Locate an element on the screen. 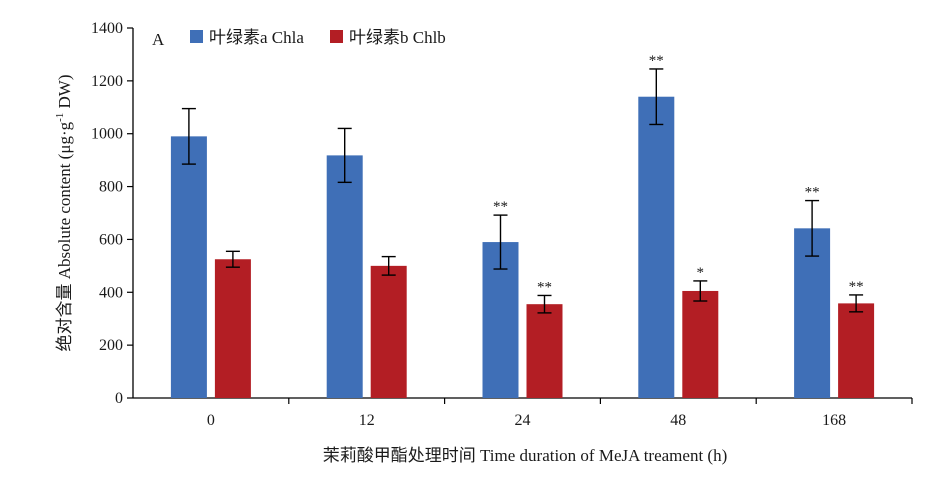 This screenshot has height=478, width=952. y-tick-label: 1400 is located at coordinates (107, 28).